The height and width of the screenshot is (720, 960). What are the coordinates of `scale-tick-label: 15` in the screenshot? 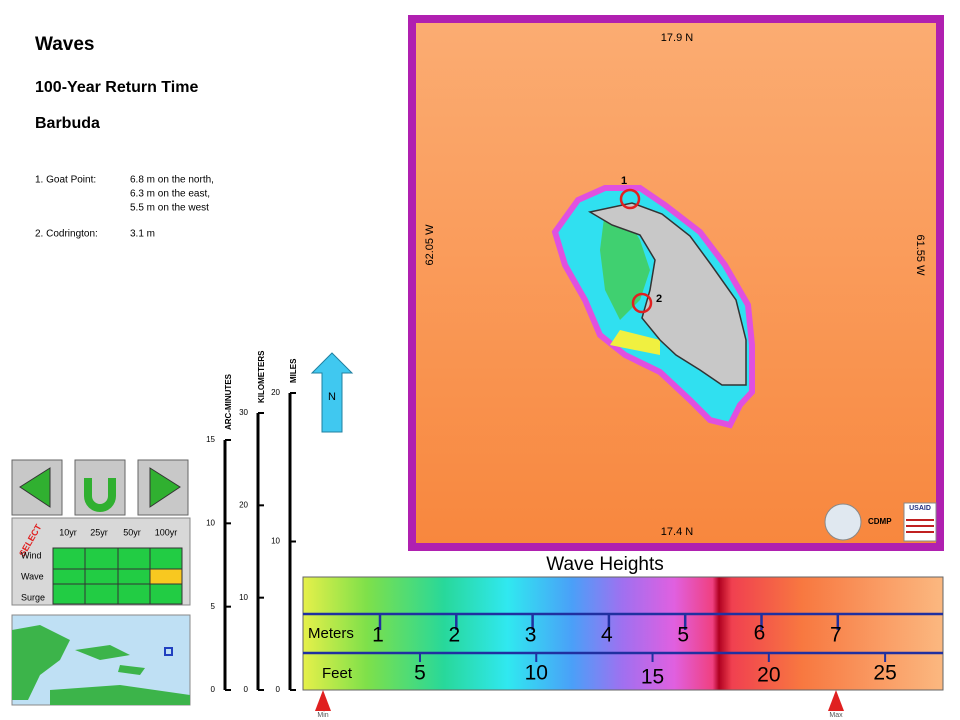 It's located at (210, 439).